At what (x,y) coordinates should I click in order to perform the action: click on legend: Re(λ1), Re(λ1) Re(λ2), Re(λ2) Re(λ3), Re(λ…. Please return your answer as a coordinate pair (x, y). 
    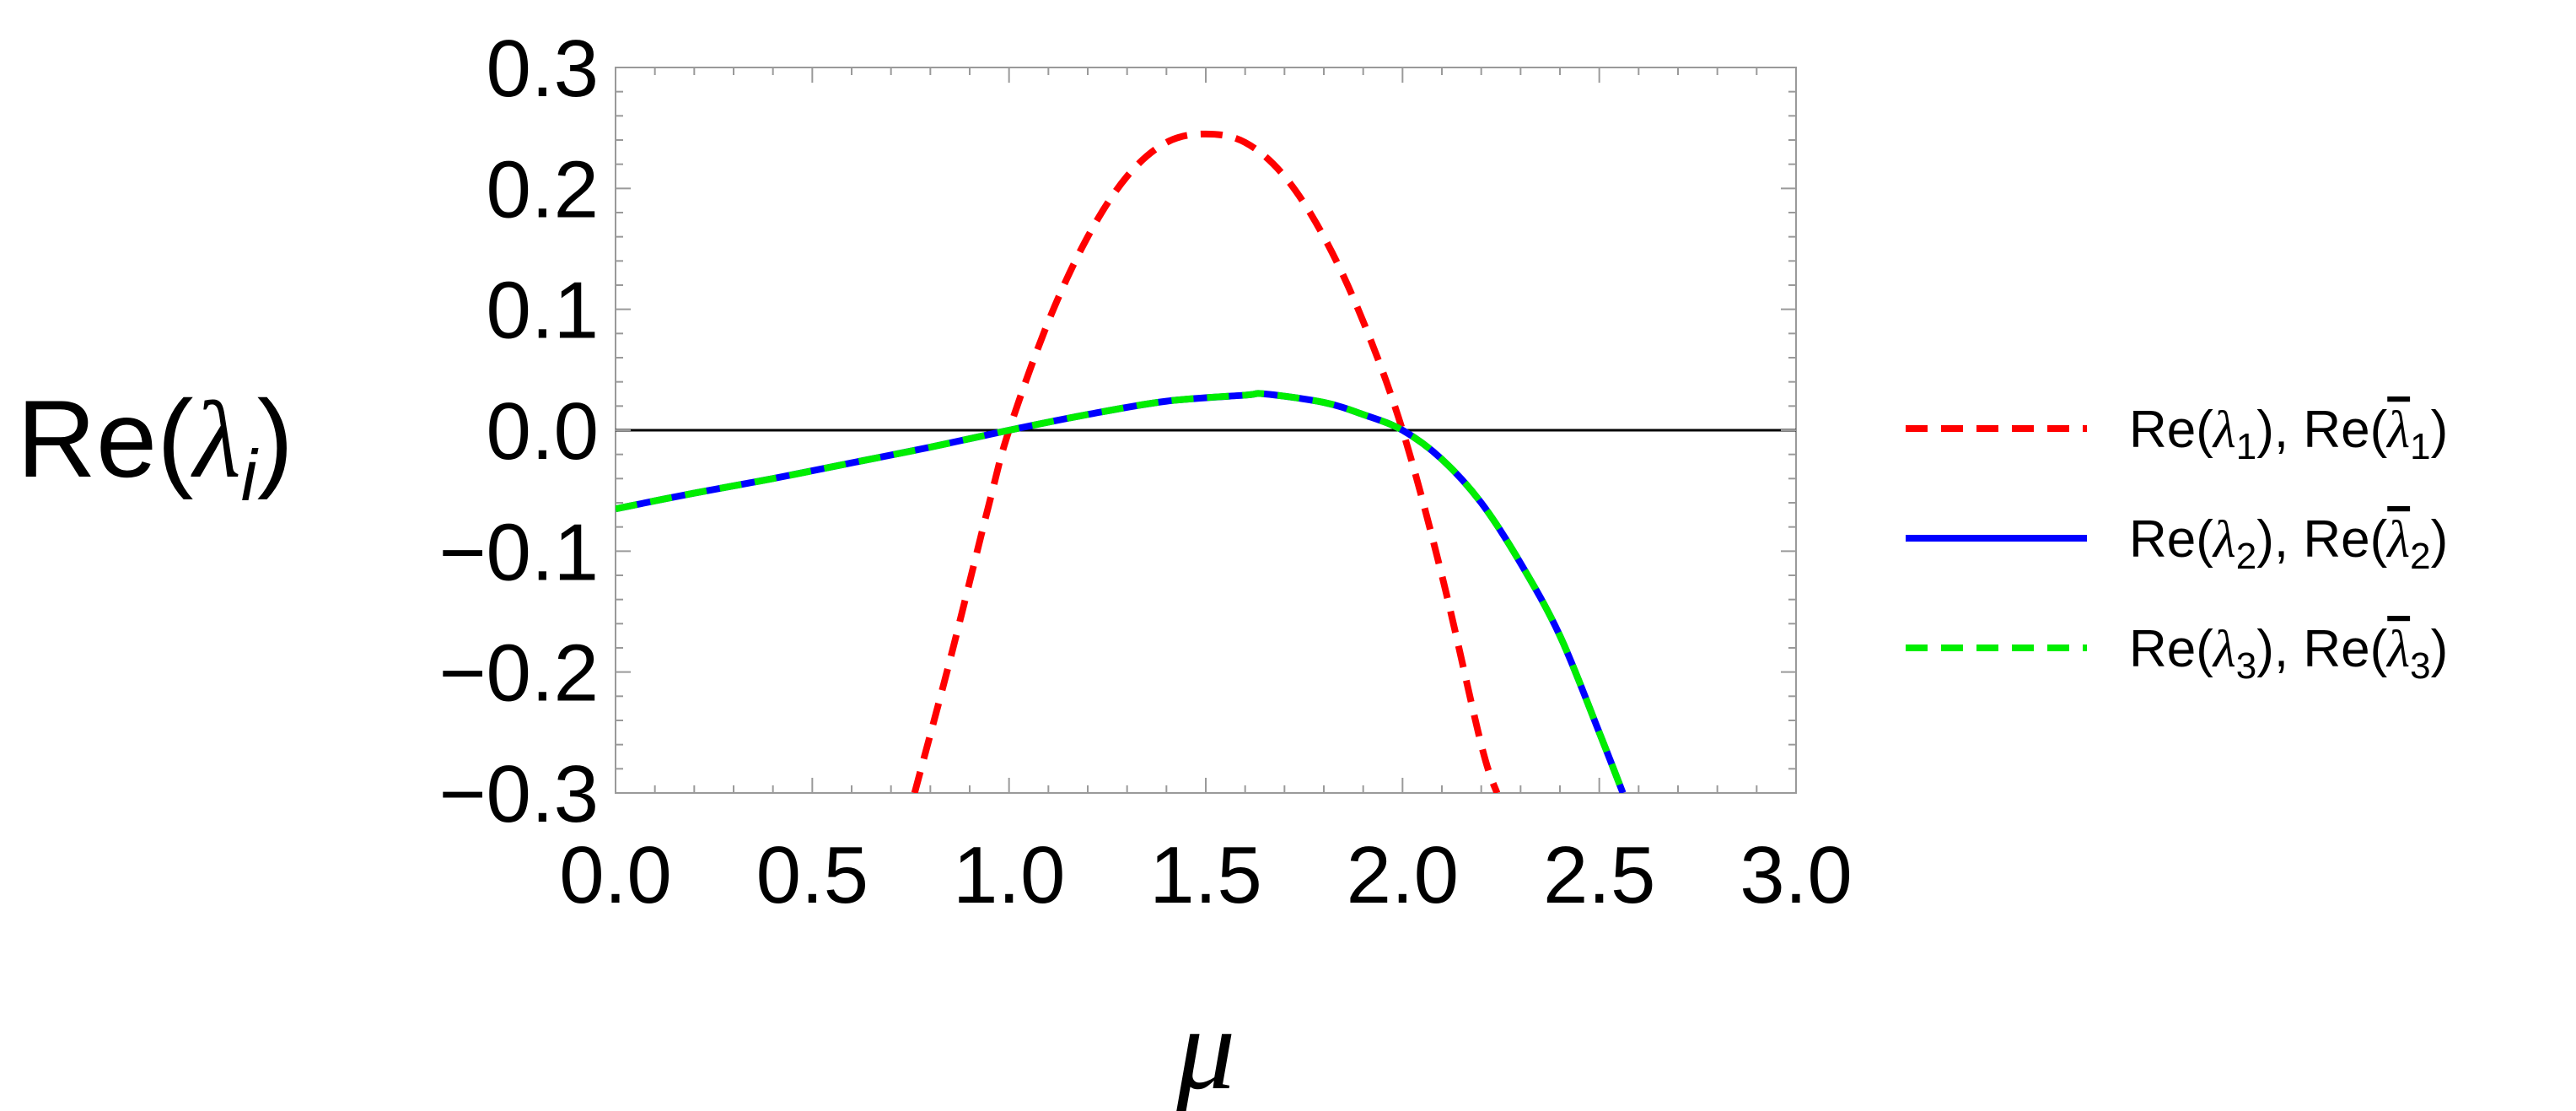
    Looking at the image, I should click on (2177, 544).